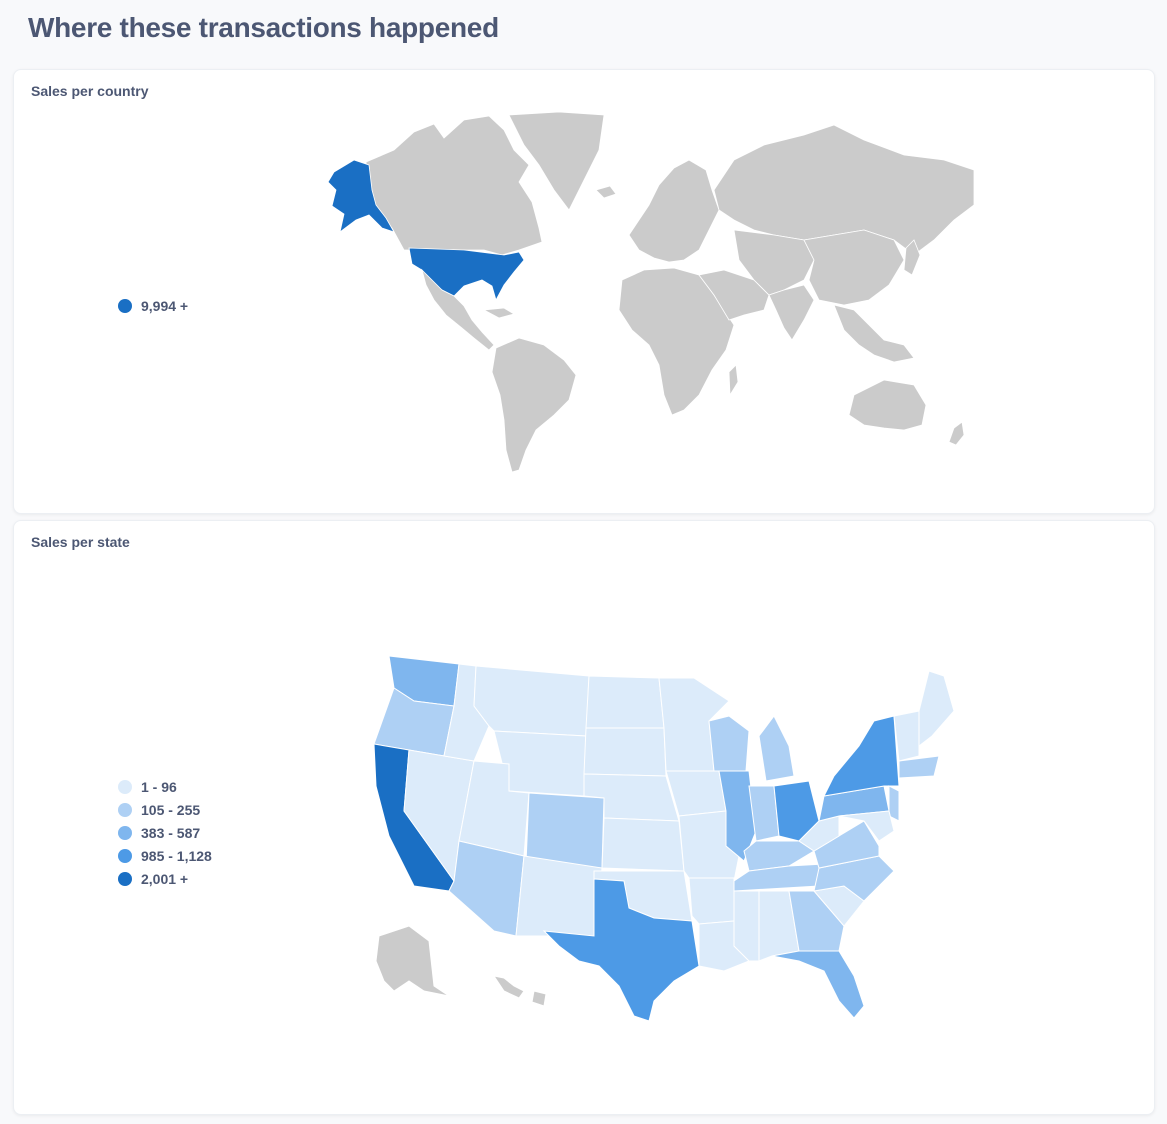  I want to click on map-region-new-zealand, so click(956, 433).